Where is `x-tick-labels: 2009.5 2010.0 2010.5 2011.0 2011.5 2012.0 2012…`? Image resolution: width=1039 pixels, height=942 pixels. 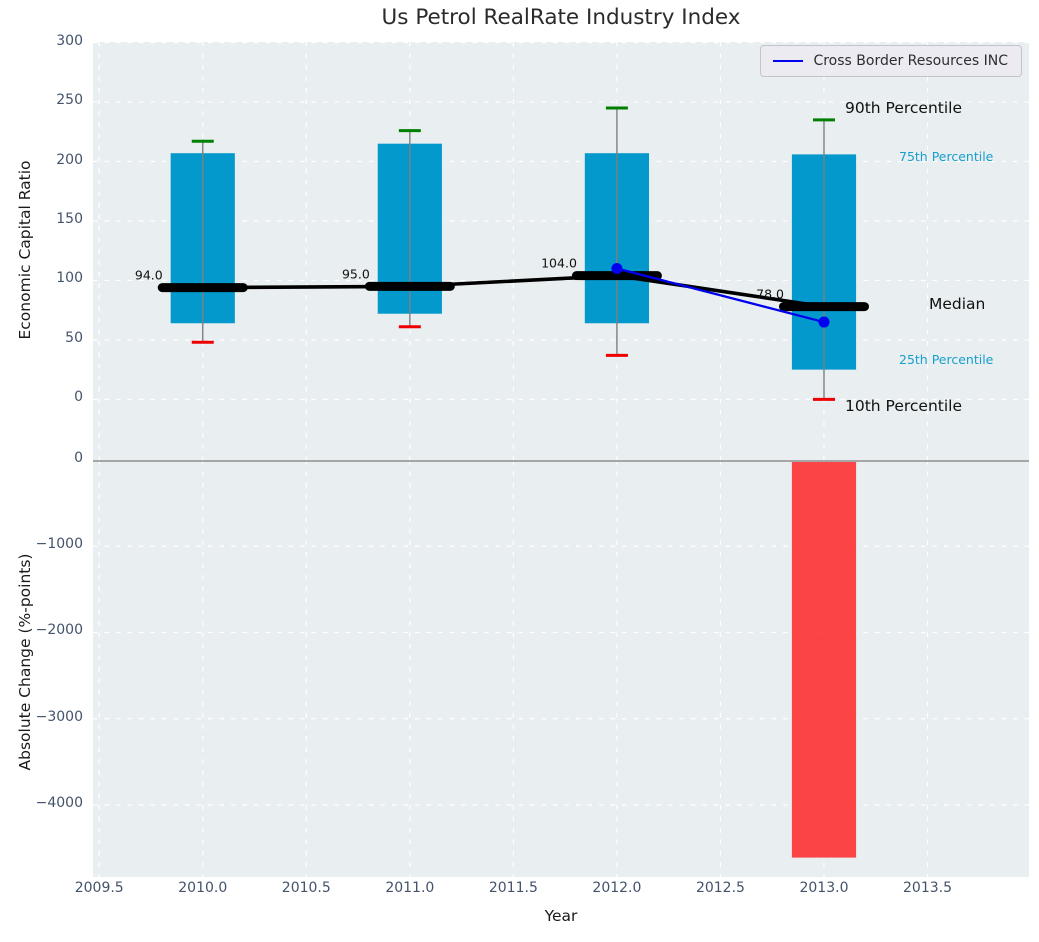
x-tick-labels: 2009.5 2010.0 2010.5 2011.0 2011.5 2012.0 2012… is located at coordinates (552, 890).